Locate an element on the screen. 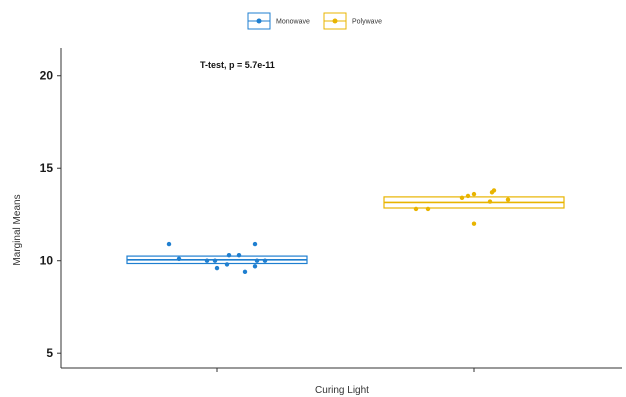  legend-key-dot-polywave is located at coordinates (335, 21).